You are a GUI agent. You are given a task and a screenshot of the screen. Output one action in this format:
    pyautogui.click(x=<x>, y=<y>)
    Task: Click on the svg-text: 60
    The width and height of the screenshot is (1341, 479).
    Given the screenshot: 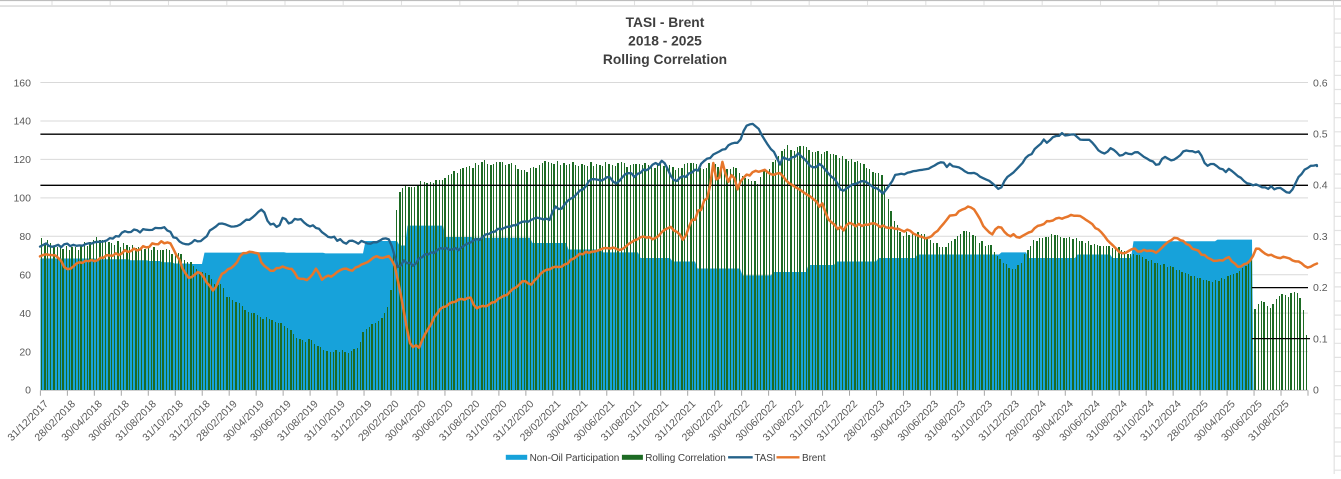 What is the action you would take?
    pyautogui.click(x=25, y=275)
    